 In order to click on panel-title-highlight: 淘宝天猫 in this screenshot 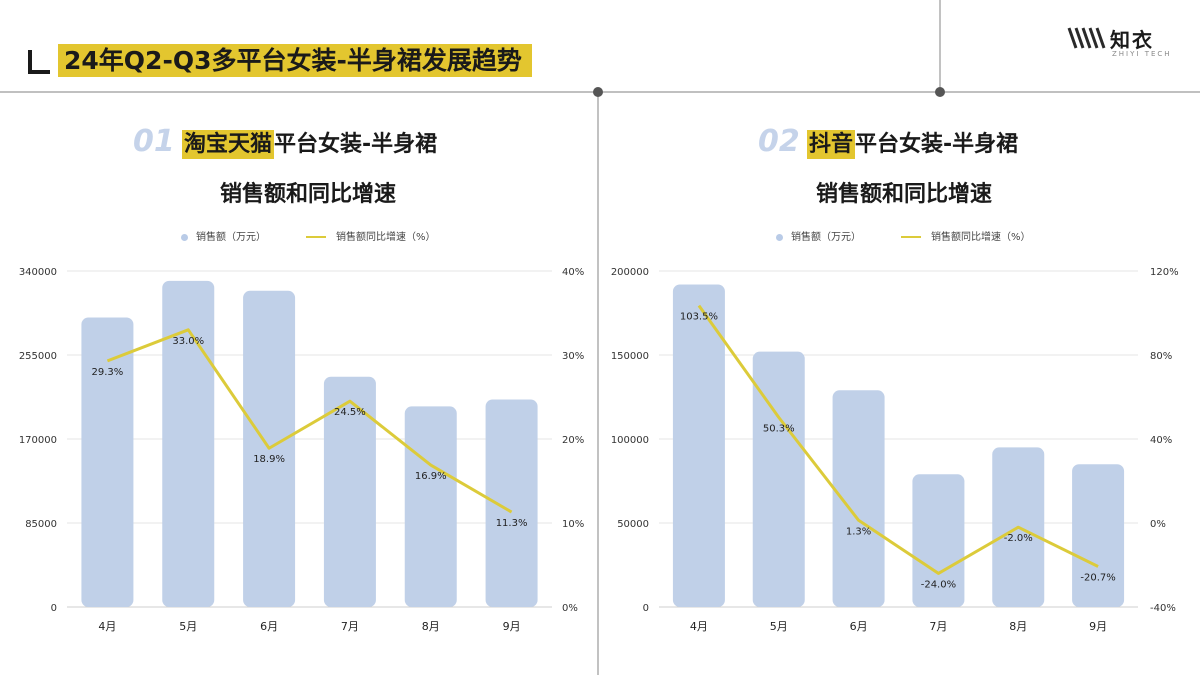, I will do `click(228, 144)`.